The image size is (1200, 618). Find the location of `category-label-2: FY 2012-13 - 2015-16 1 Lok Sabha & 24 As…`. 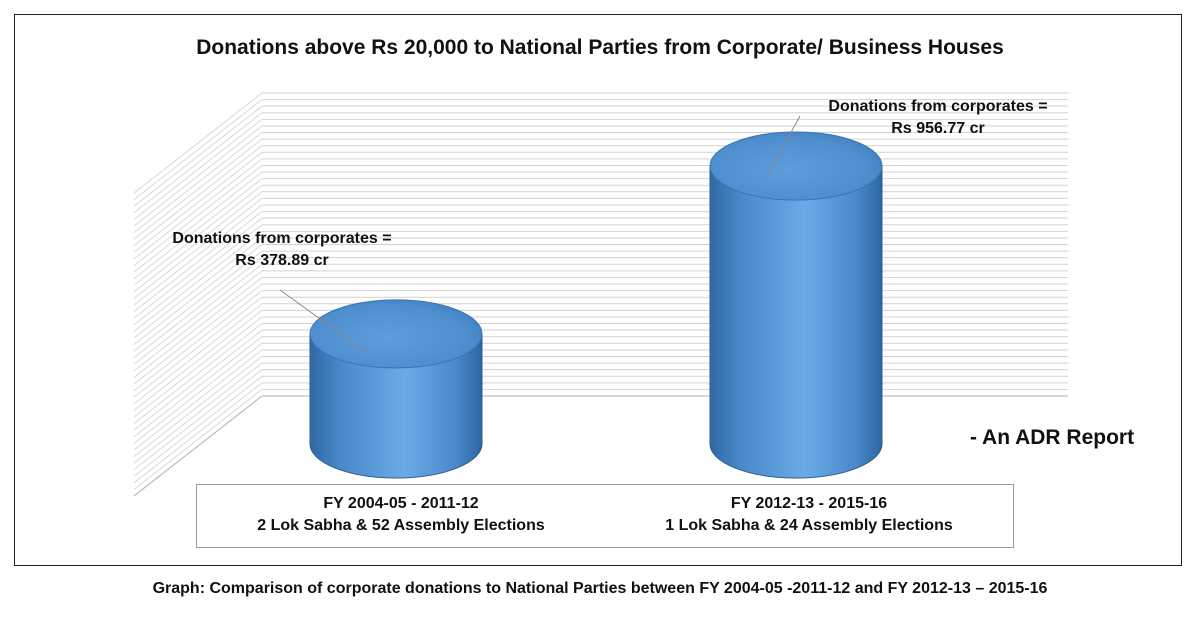

category-label-2: FY 2012-13 - 2015-16 1 Lok Sabha & 24 As… is located at coordinates (809, 515).